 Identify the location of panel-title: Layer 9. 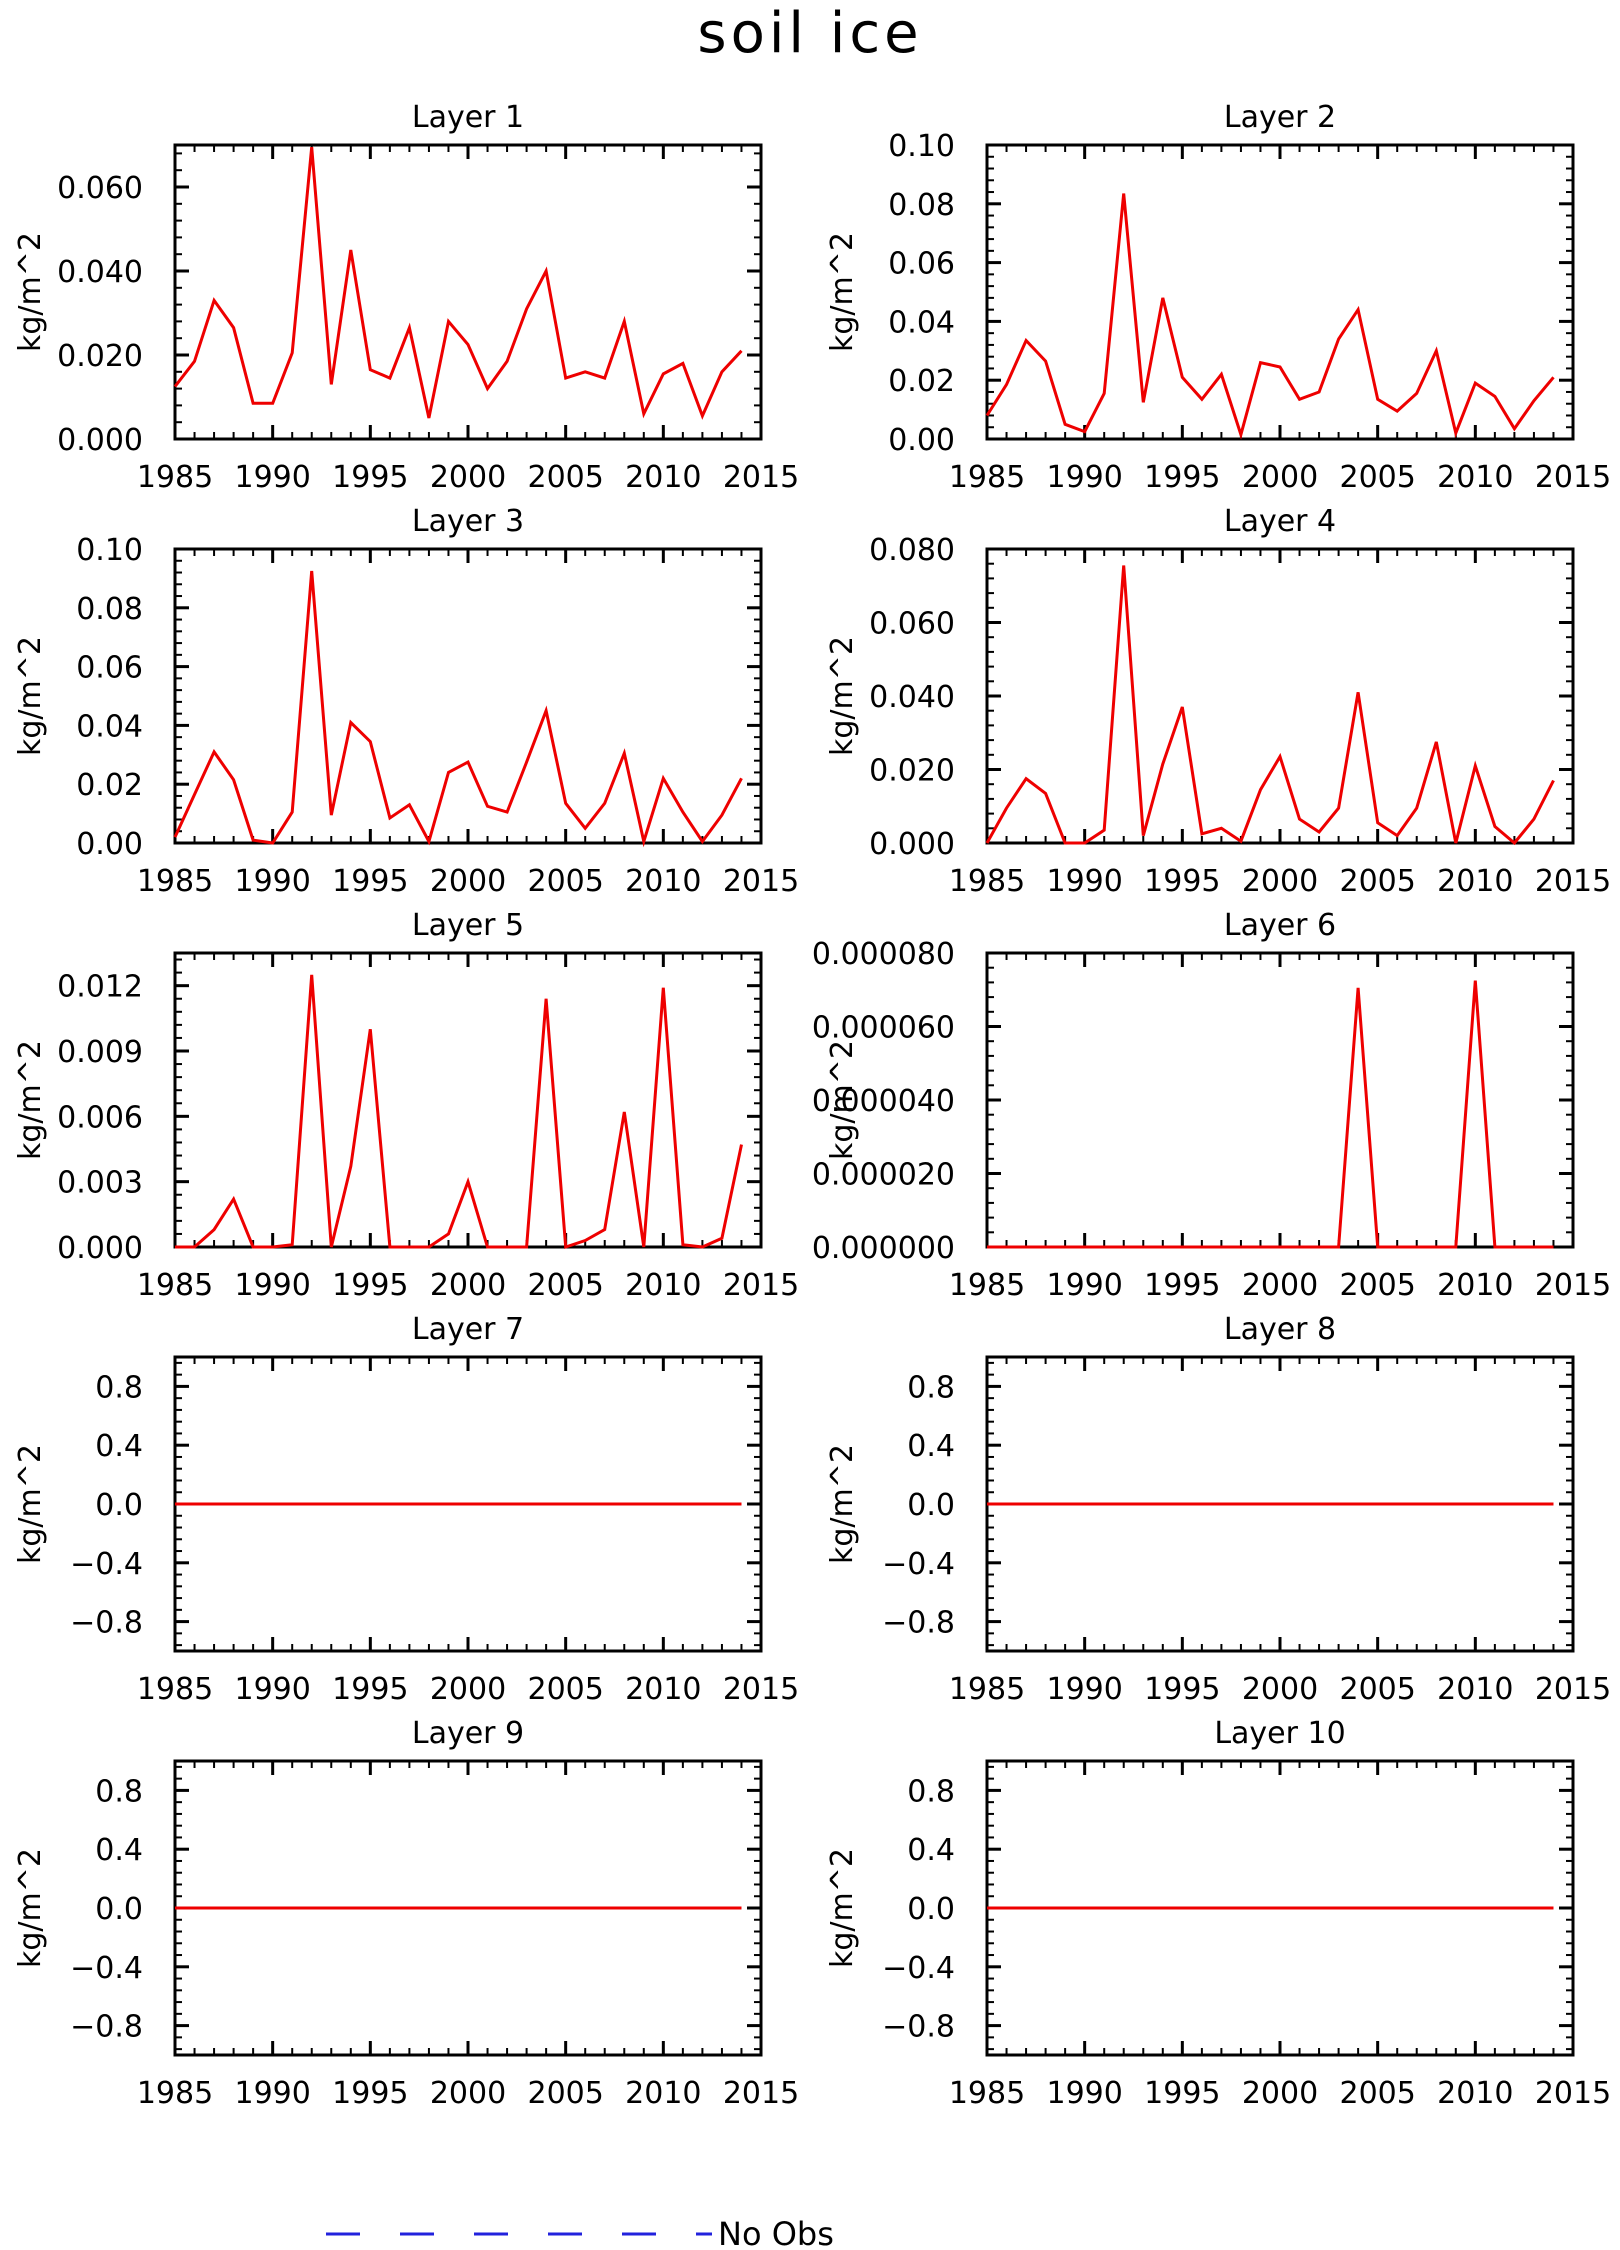
(468, 1733).